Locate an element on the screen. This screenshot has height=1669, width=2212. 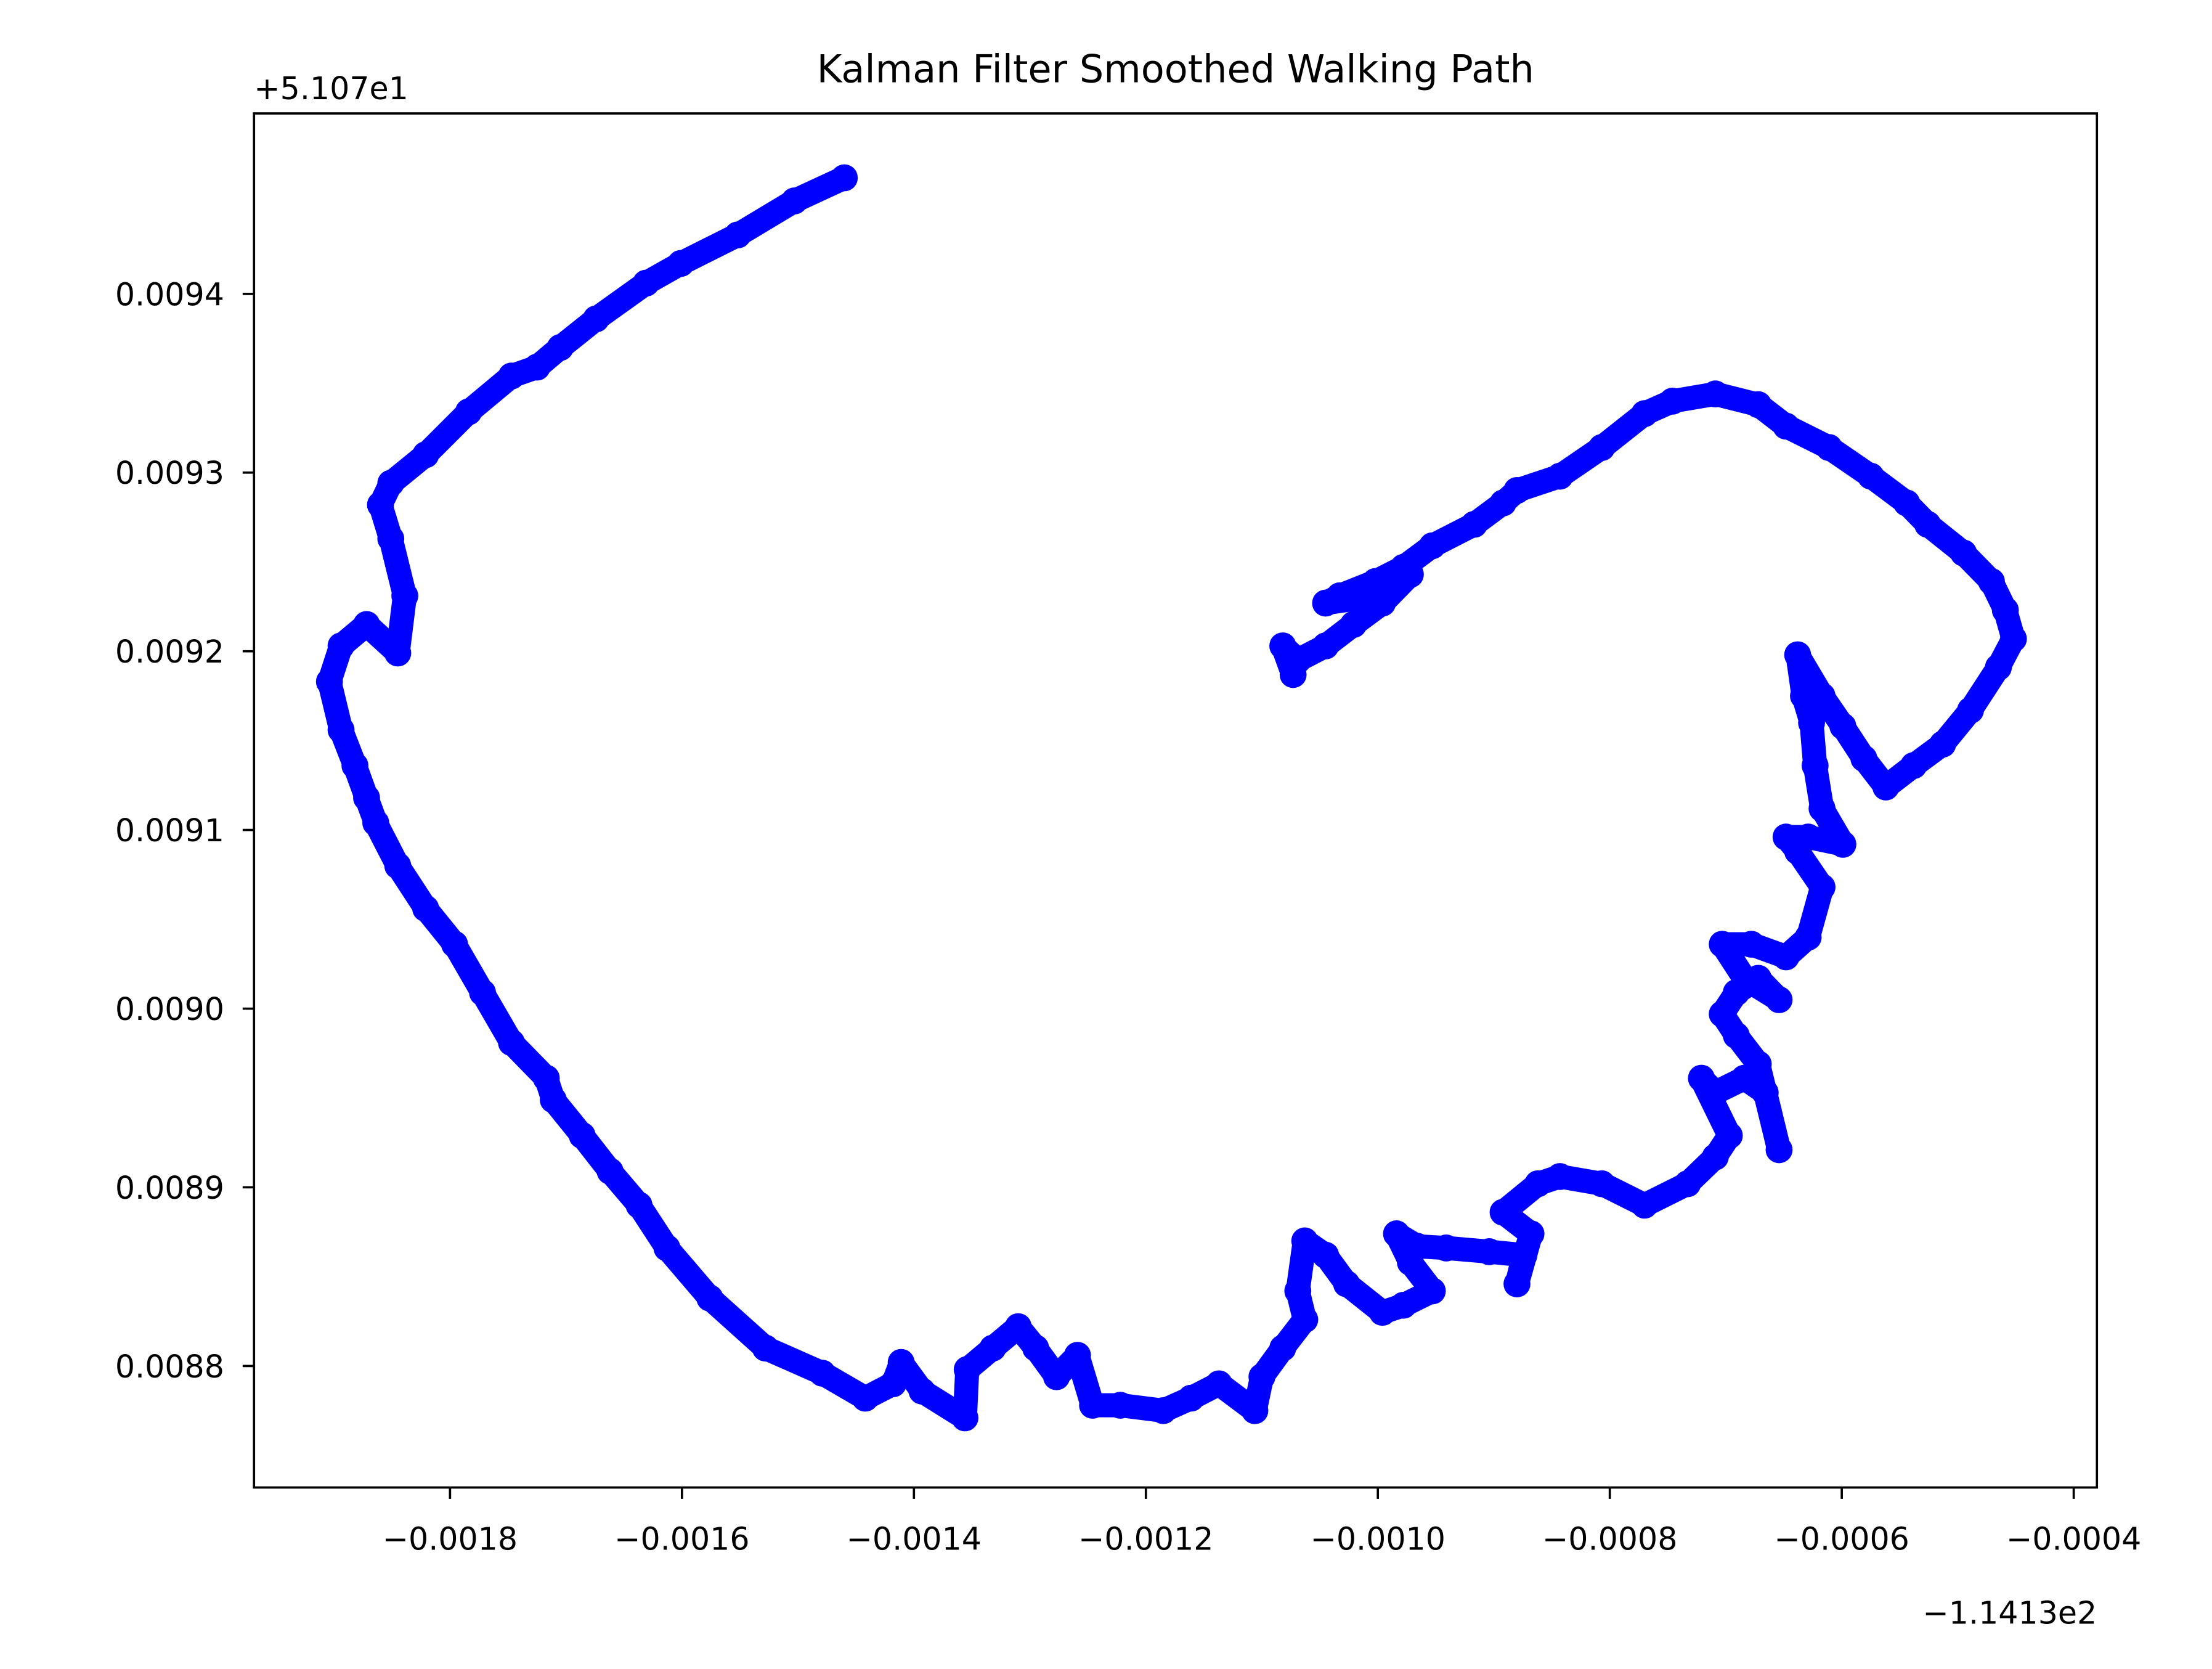
chart-title: Kalman Filter Smoothed Walking Path is located at coordinates (1175, 68).